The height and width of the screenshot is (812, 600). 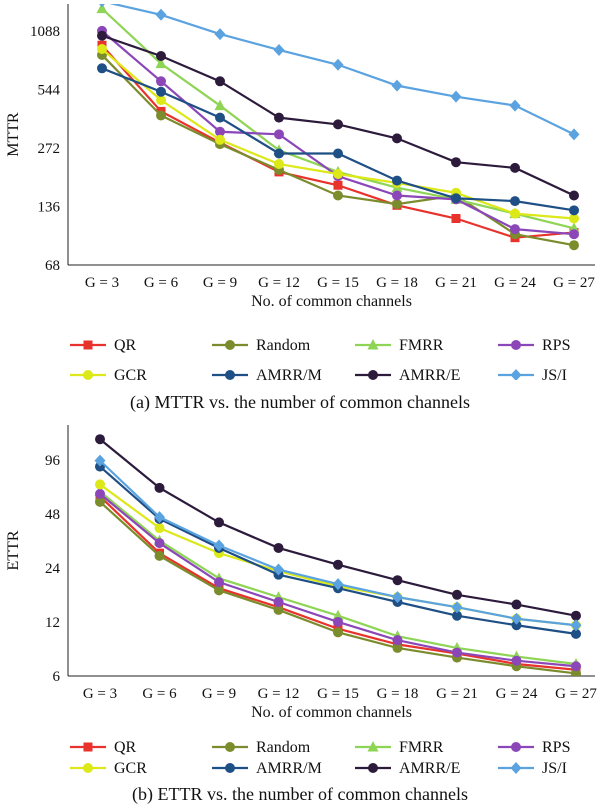 I want to click on y-tick-label: 68, so click(x=52, y=266).